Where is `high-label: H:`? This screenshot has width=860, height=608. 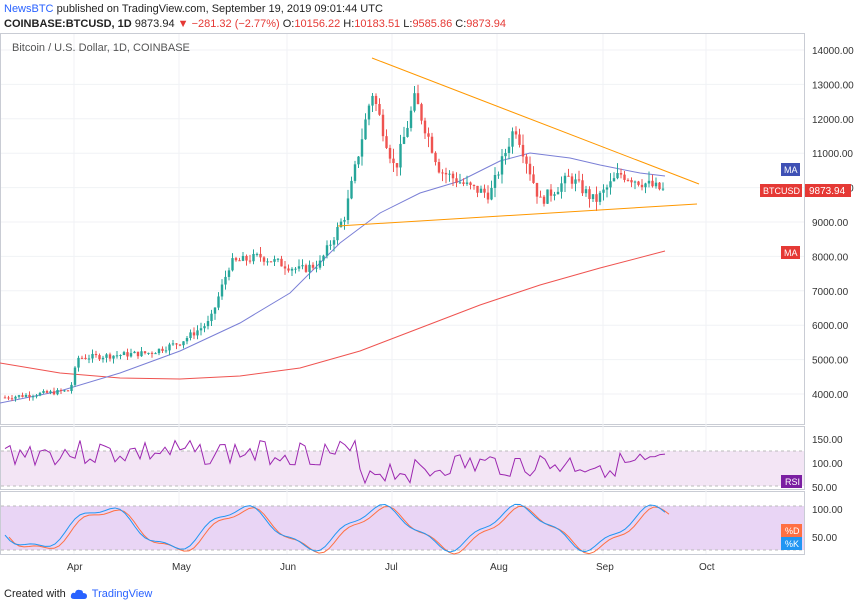 high-label: H: is located at coordinates (349, 24).